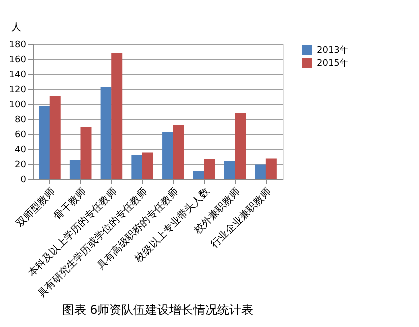 This screenshot has height=327, width=419. Describe the element at coordinates (21, 165) in the screenshot. I see `y-tick-label: 20` at that location.